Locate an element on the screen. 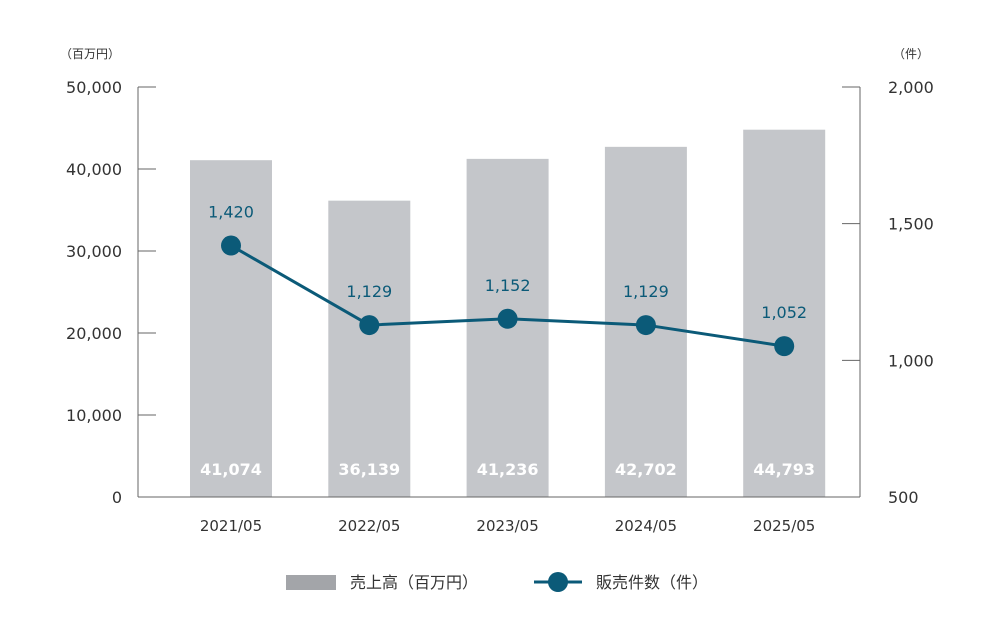 The image size is (1000, 638). right-tick-label: 1,500 is located at coordinates (911, 224).